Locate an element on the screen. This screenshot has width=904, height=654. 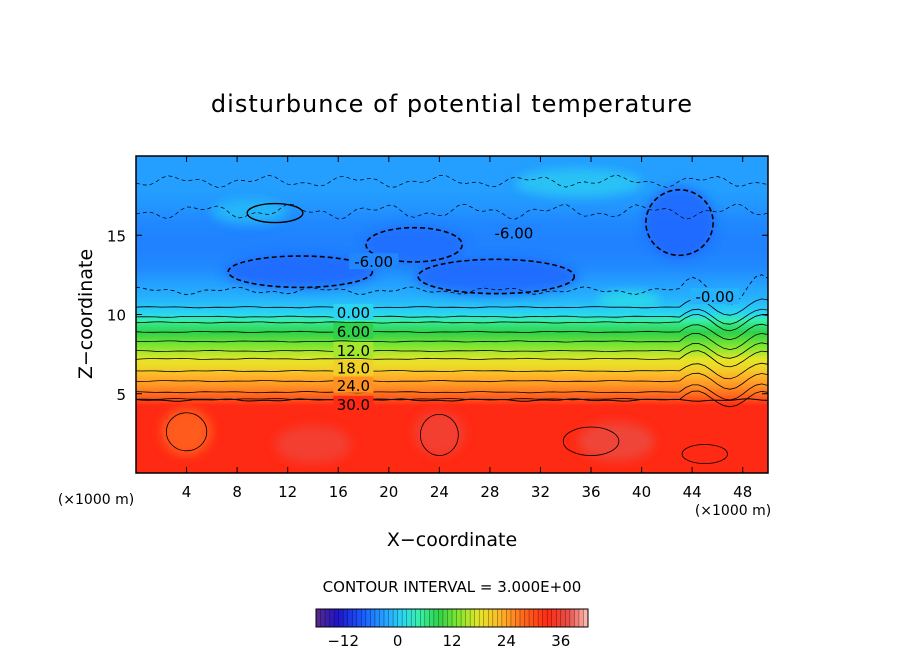
x-tick-label: 40 is located at coordinates (641, 492).